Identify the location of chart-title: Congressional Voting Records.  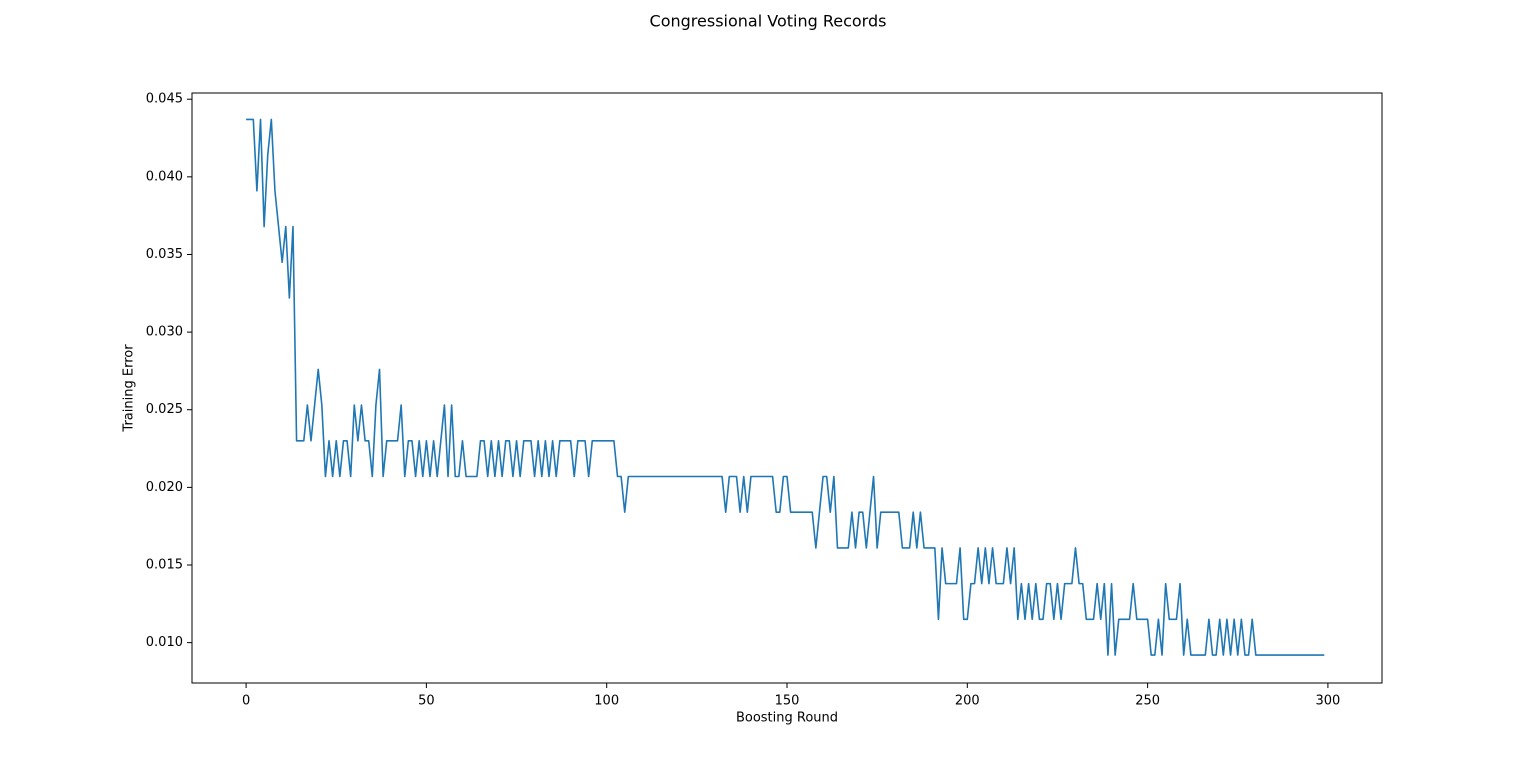
(768, 21).